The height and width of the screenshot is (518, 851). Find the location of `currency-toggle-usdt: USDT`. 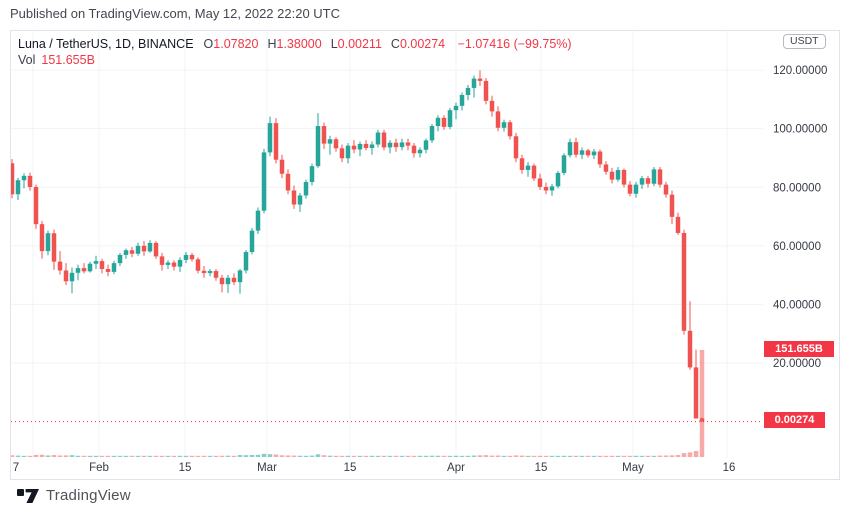

currency-toggle-usdt: USDT is located at coordinates (804, 41).